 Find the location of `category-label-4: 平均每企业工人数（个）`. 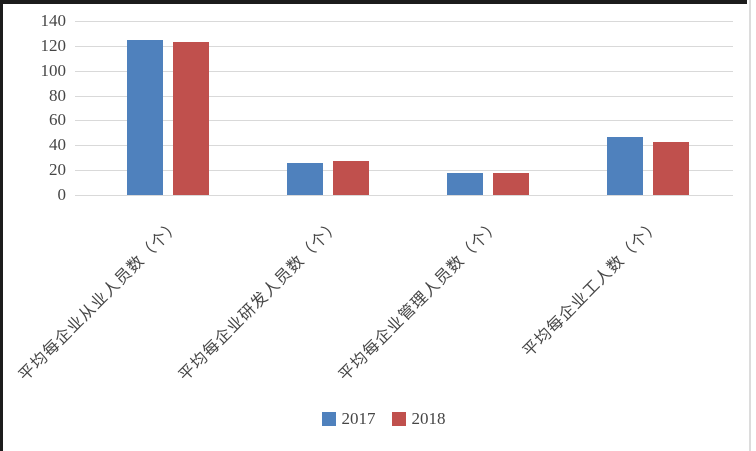

category-label-4: 平均每企业工人数（个） is located at coordinates (592, 288).